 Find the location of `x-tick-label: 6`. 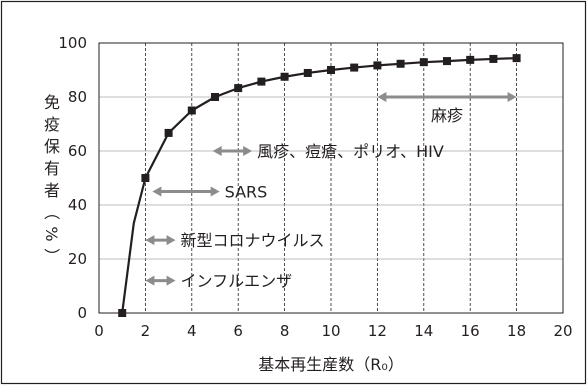

x-tick-label: 6 is located at coordinates (238, 331).